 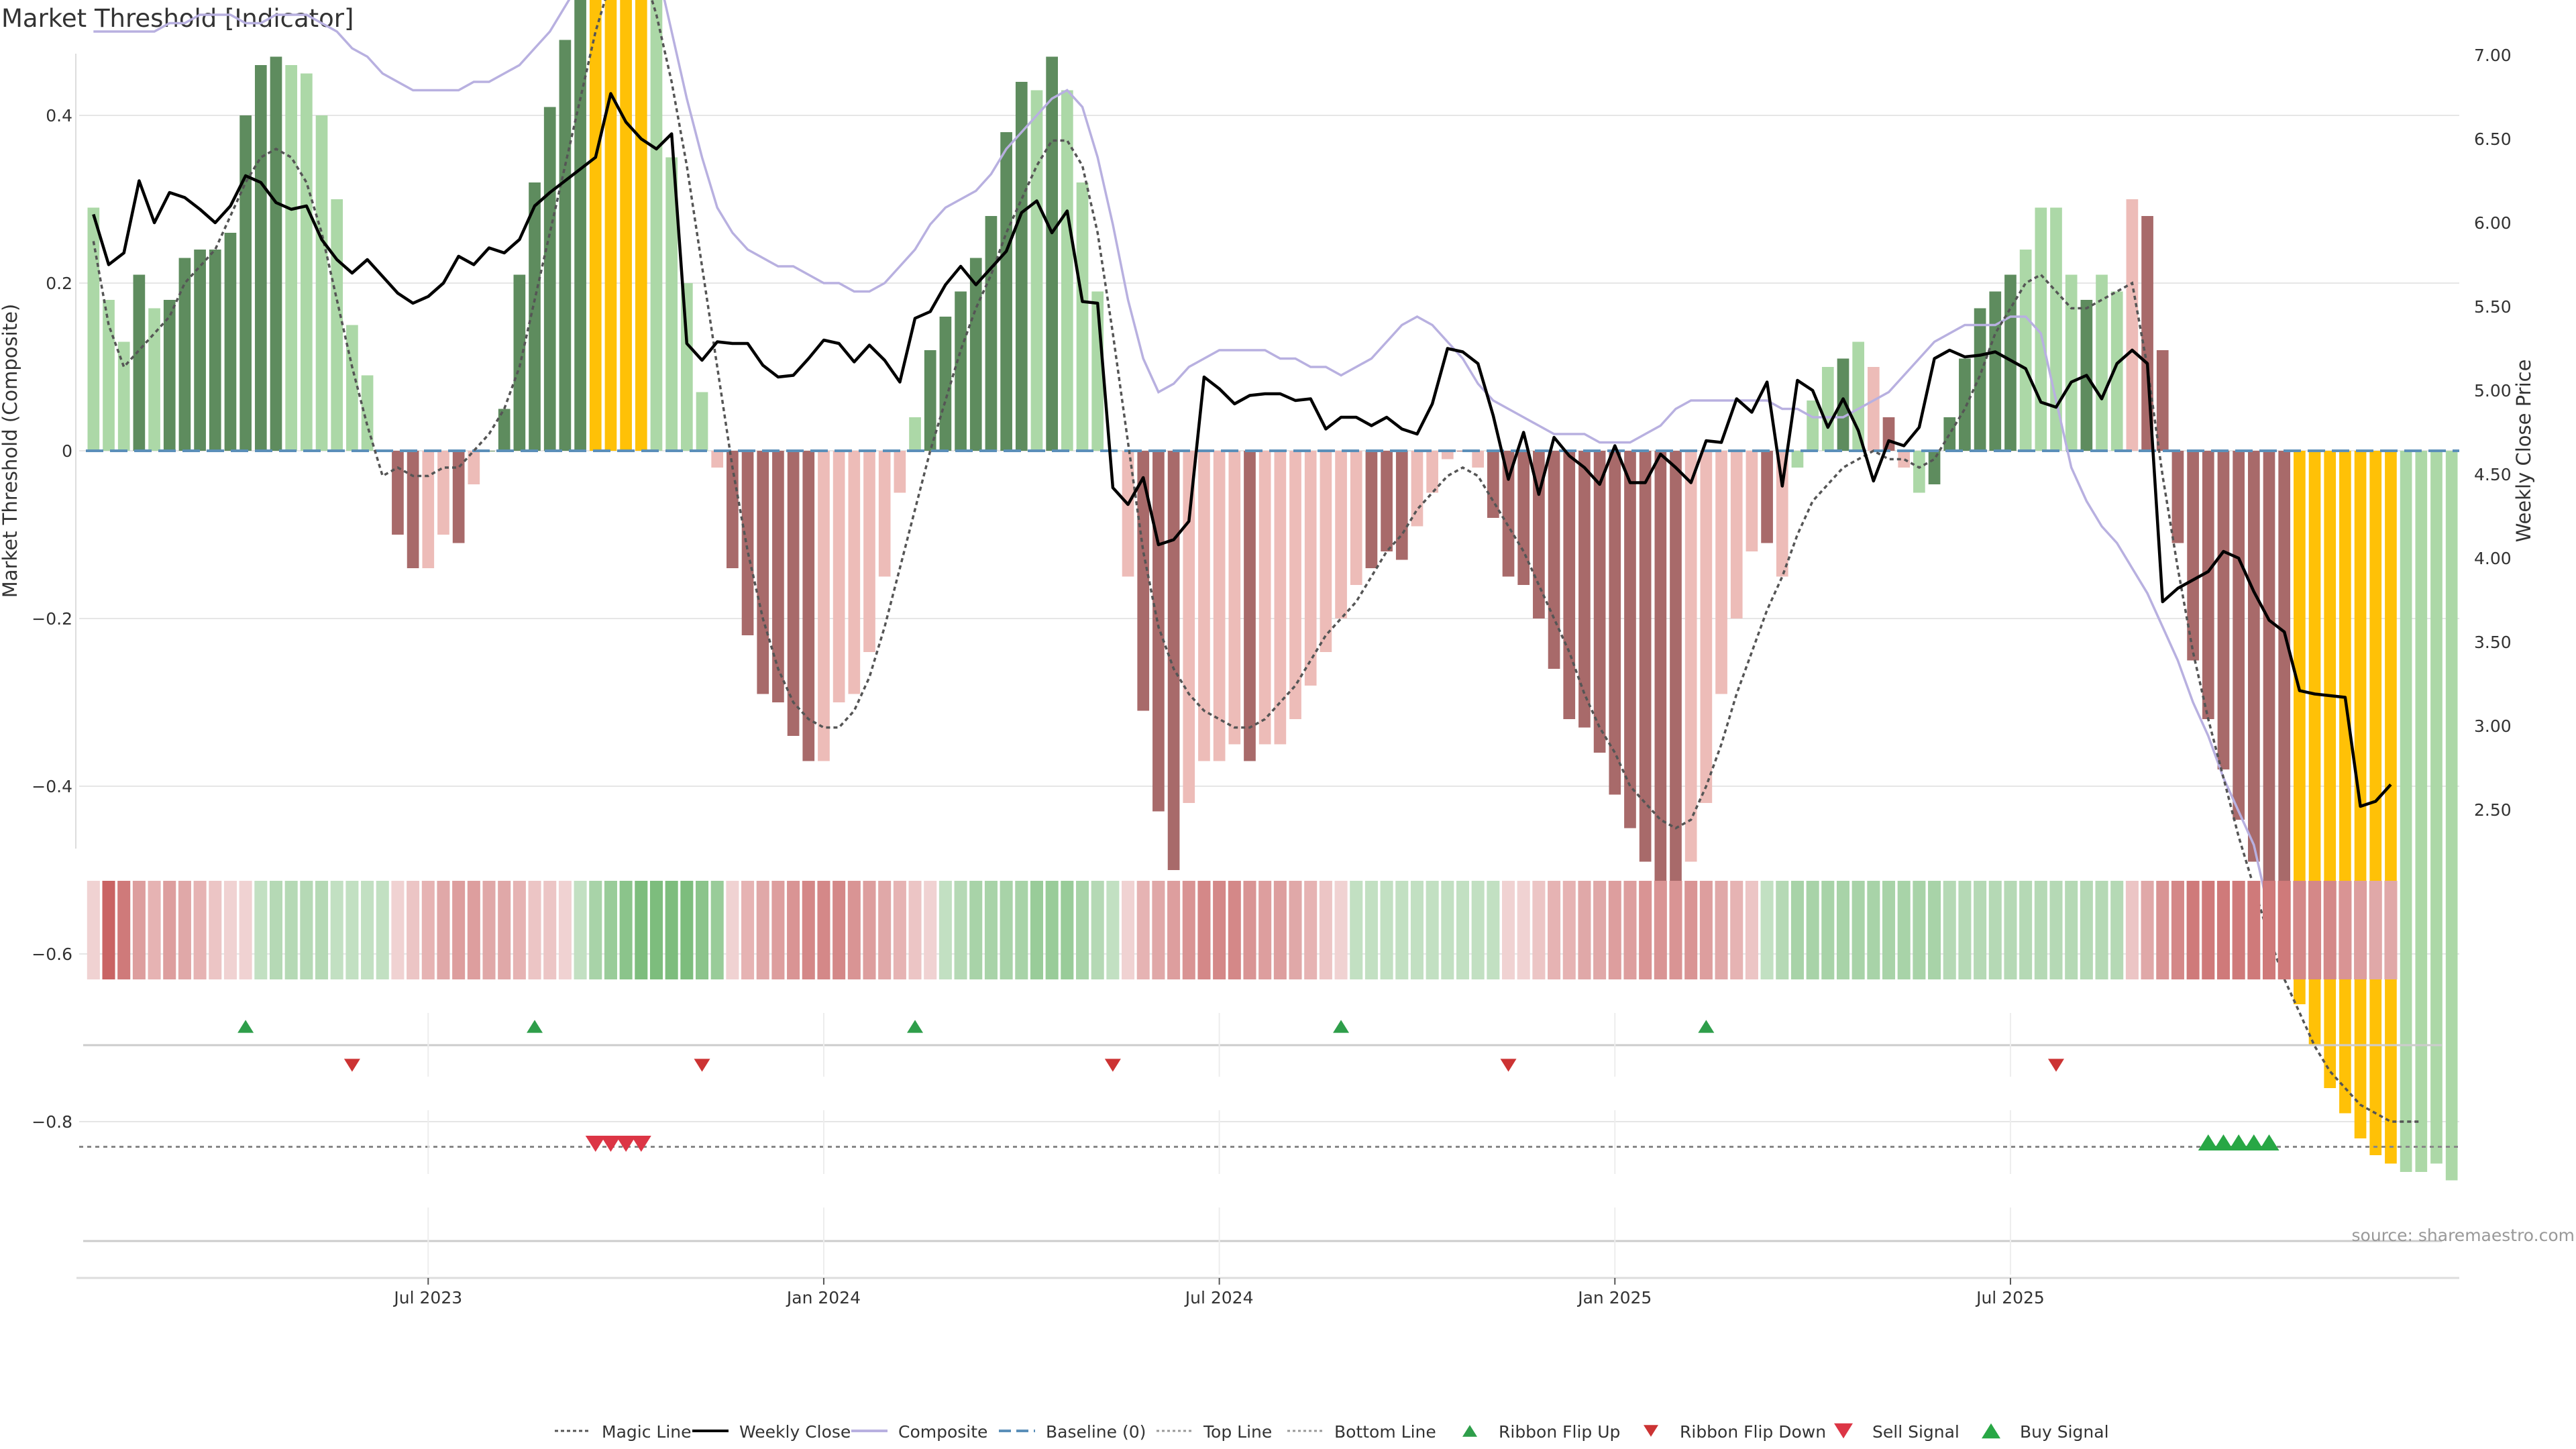 What do you see at coordinates (67, 451) in the screenshot?
I see `left-tick-label: 0` at bounding box center [67, 451].